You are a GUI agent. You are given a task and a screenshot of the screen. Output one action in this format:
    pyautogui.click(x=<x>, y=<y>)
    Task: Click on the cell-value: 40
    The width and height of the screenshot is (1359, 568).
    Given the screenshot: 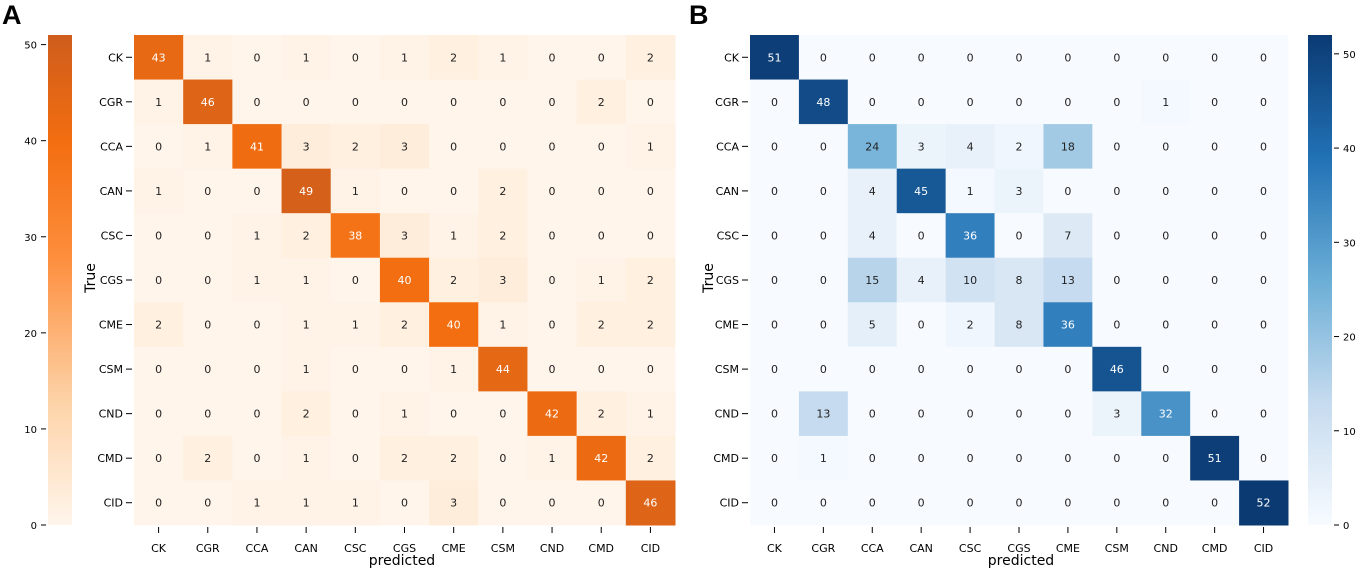 What is the action you would take?
    pyautogui.click(x=454, y=325)
    